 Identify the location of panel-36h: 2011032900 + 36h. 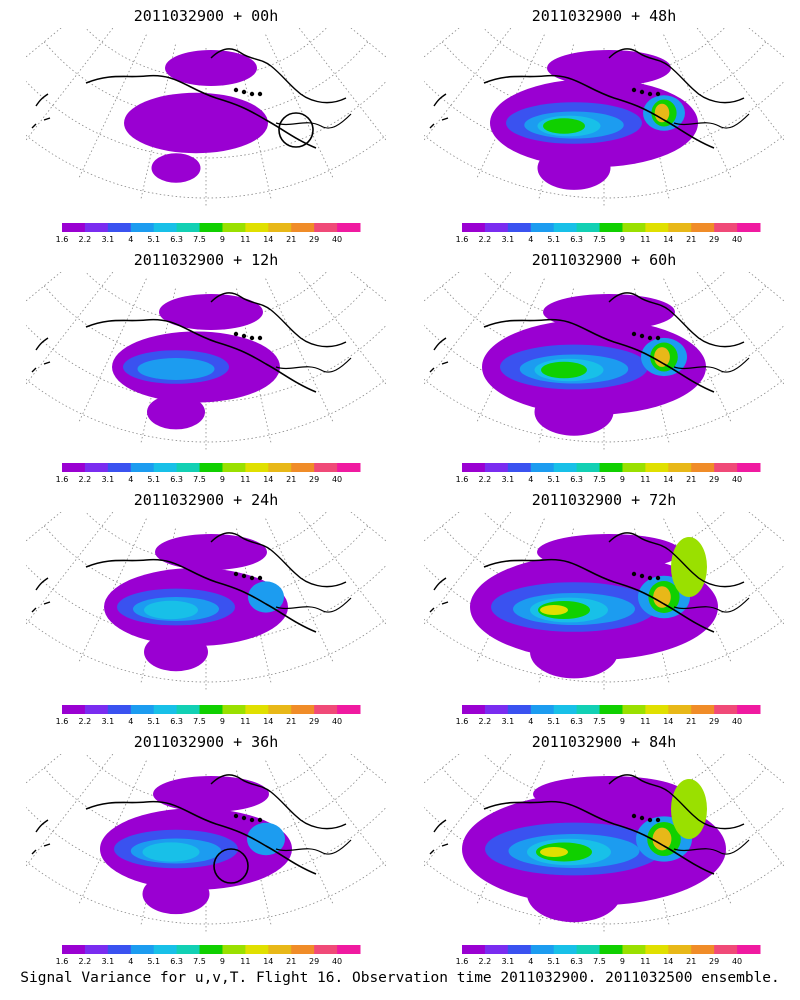
(206, 852).